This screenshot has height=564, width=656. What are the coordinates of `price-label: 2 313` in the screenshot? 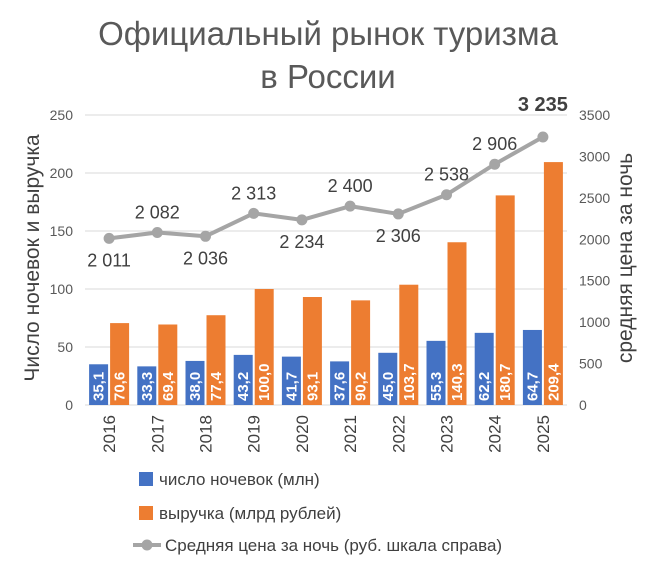 It's located at (253, 193).